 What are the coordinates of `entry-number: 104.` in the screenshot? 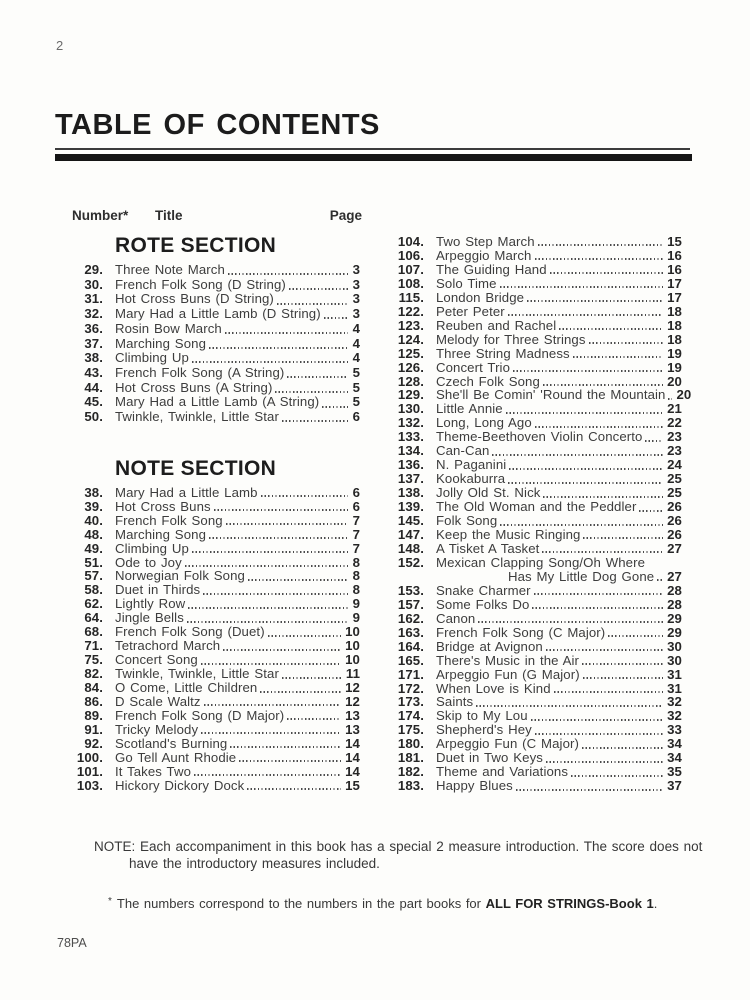 It's located at (410, 241).